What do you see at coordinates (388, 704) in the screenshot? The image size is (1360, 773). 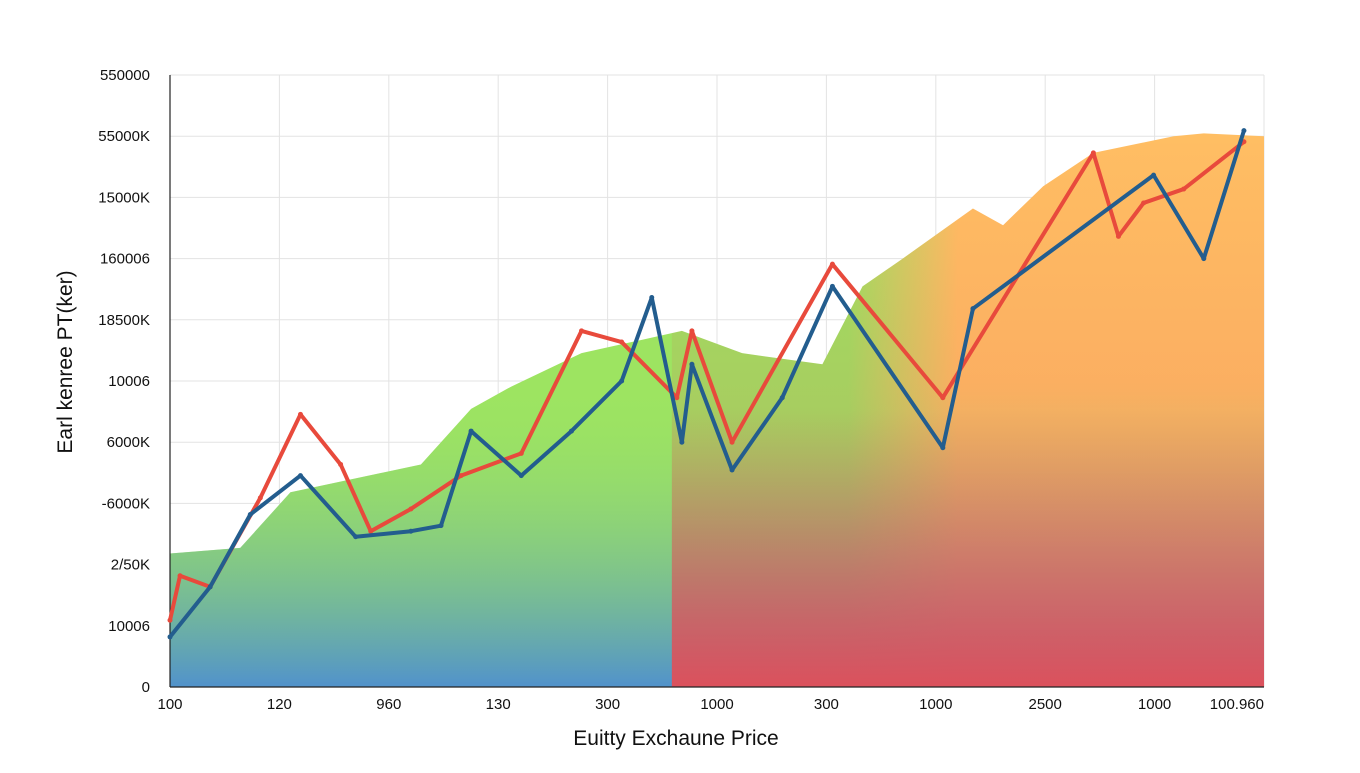 I see `x-tick-label: 960` at bounding box center [388, 704].